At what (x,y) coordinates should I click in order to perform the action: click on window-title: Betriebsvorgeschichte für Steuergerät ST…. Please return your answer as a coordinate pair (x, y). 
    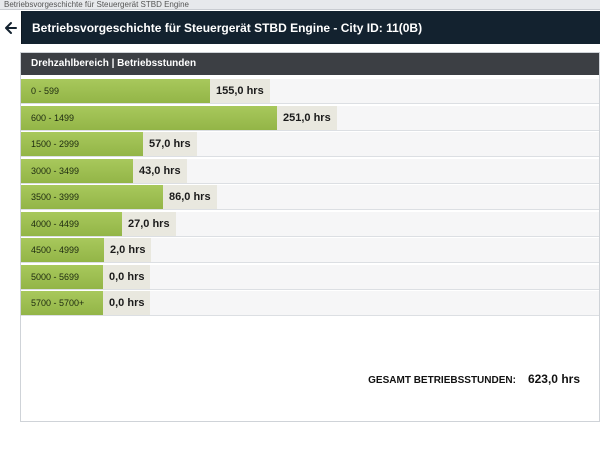
    Looking at the image, I should click on (96, 4).